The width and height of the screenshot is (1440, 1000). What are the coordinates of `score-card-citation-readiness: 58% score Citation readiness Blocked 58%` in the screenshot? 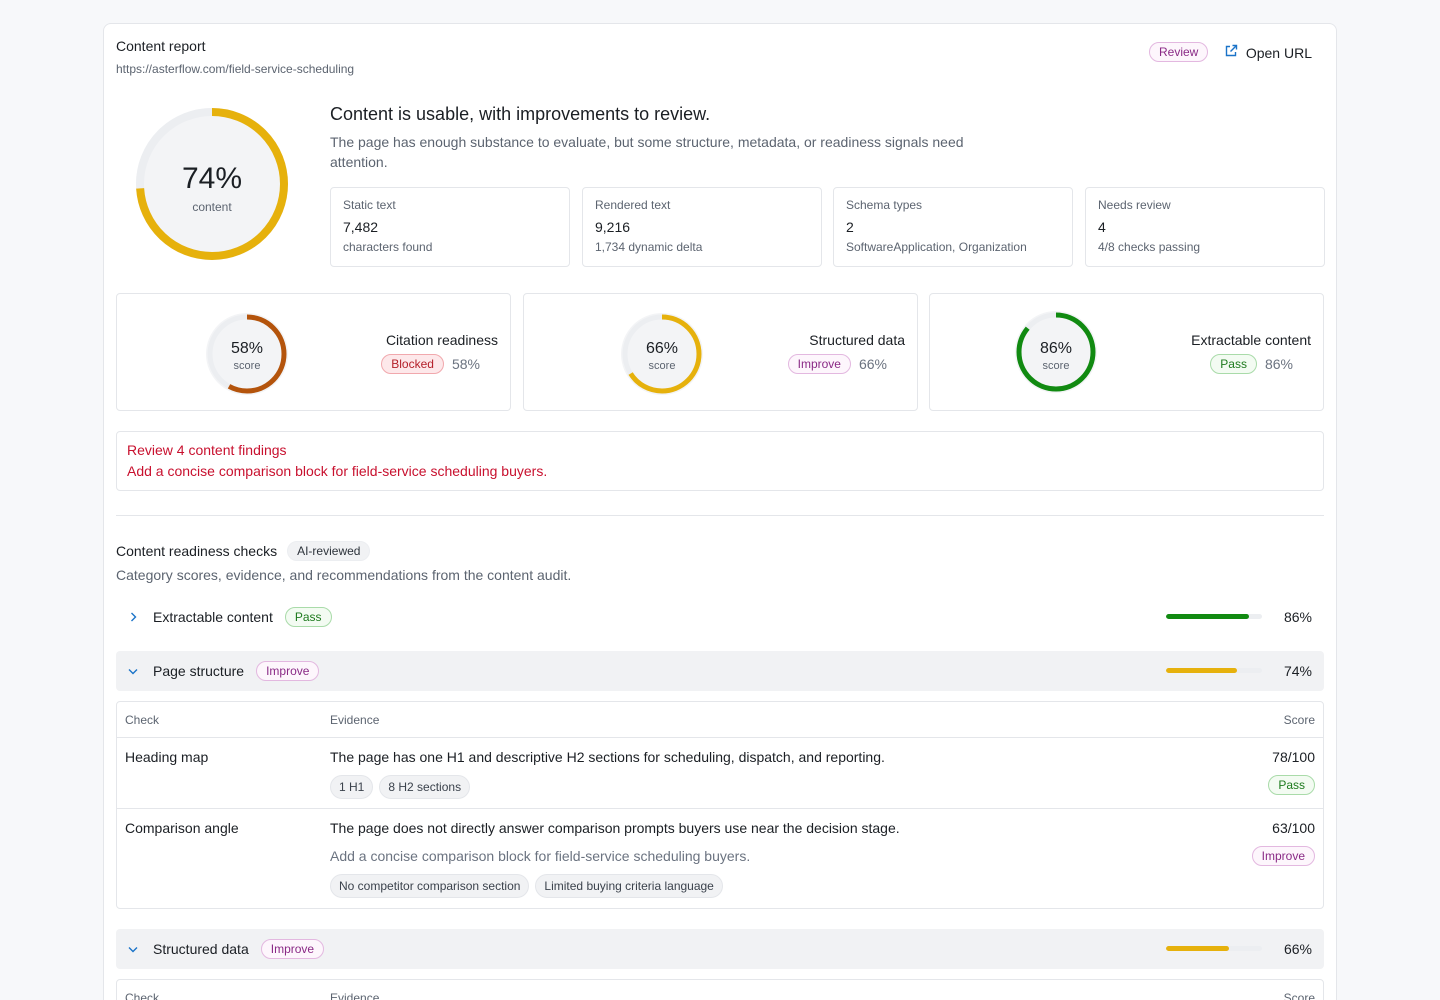 It's located at (313, 352).